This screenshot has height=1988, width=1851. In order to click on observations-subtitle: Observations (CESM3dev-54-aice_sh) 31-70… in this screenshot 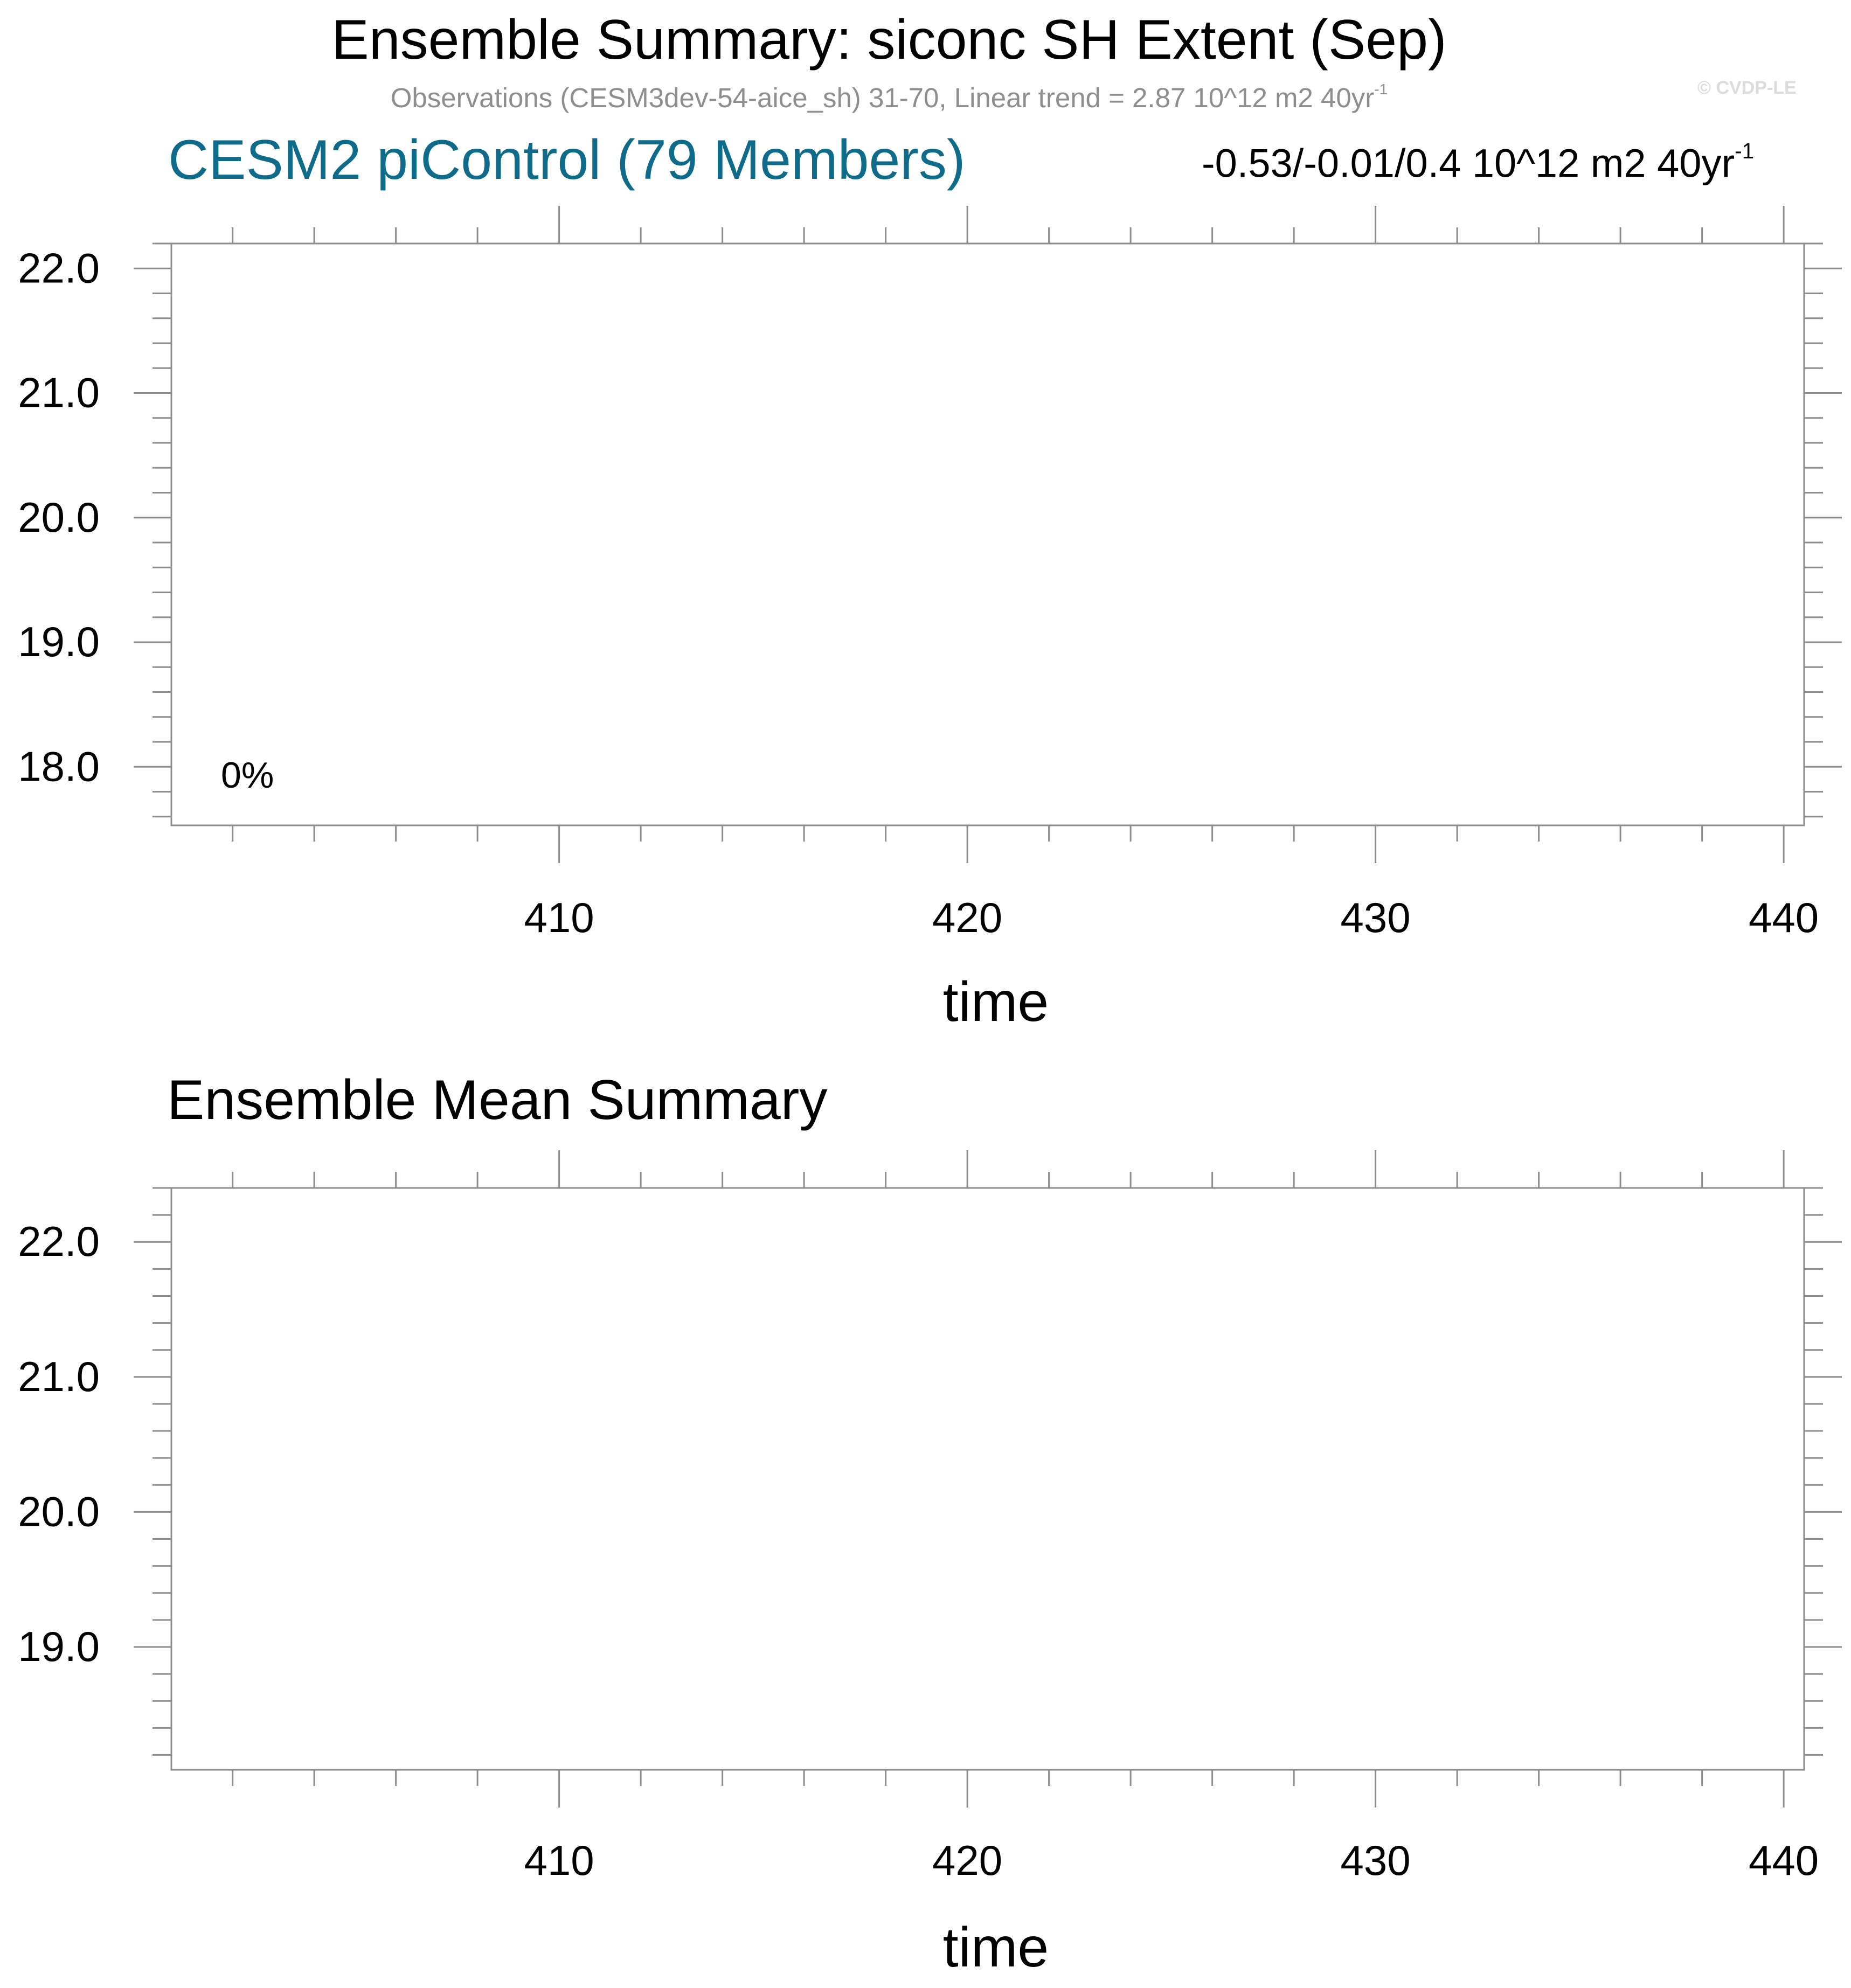, I will do `click(889, 97)`.